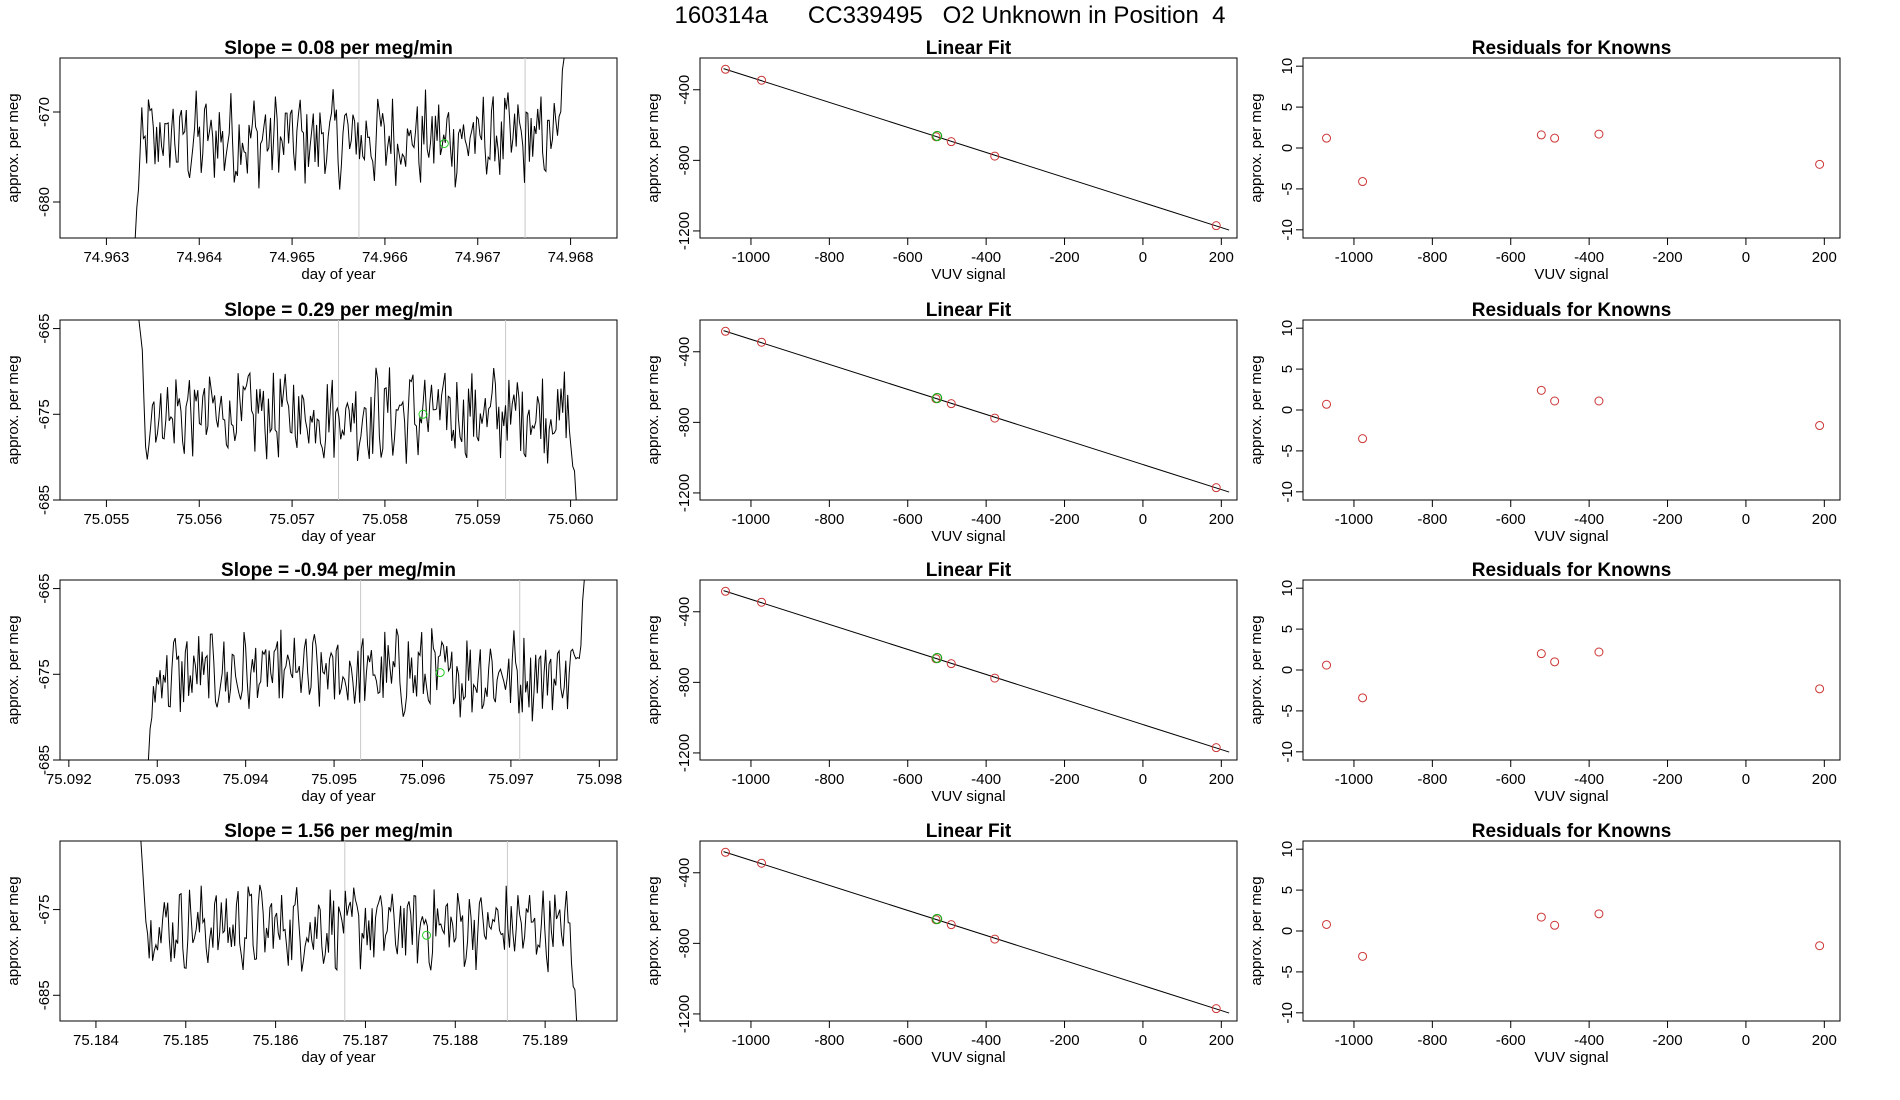 This screenshot has height=1100, width=1900. What do you see at coordinates (385, 257) in the screenshot?
I see `x-tick-label: 74.966` at bounding box center [385, 257].